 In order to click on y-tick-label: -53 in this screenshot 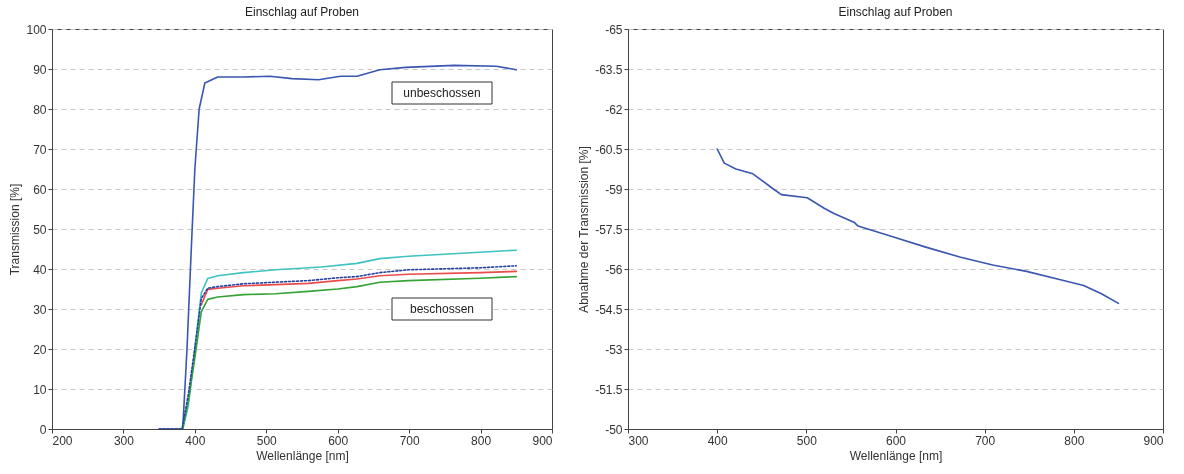, I will do `click(614, 349)`.